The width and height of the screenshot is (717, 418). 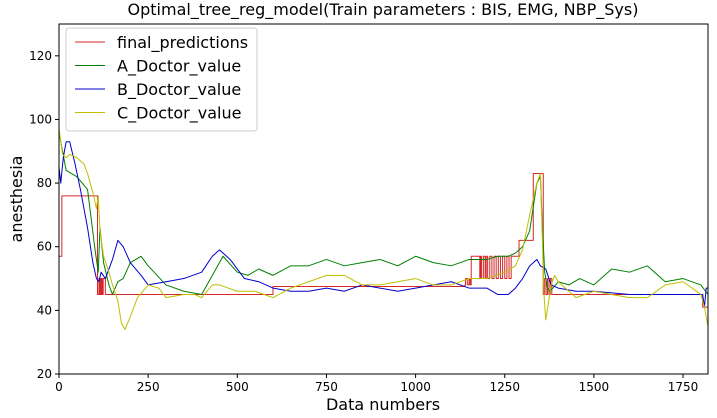 What do you see at coordinates (179, 90) in the screenshot?
I see `legend-entry: B_Doctor_value` at bounding box center [179, 90].